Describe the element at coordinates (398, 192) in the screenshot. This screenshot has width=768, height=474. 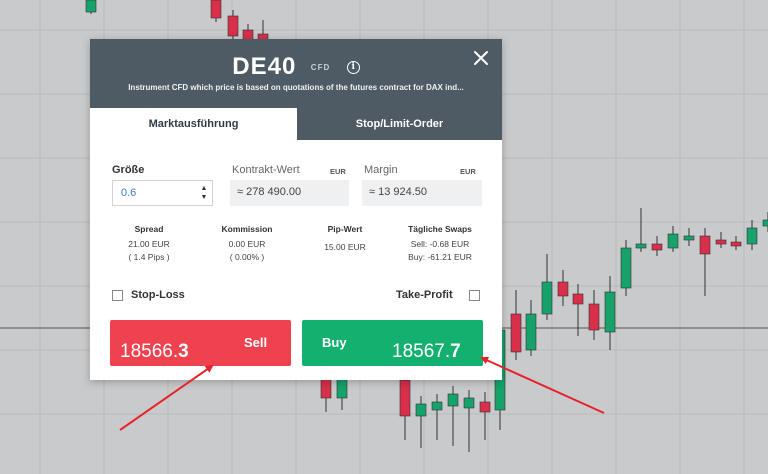
I see `margin-value: ≈ 13 924.50` at that location.